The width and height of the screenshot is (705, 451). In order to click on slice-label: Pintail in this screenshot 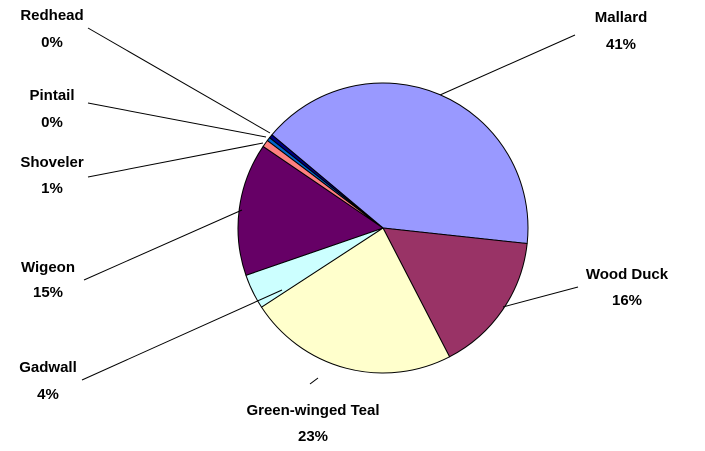, I will do `click(51, 95)`.